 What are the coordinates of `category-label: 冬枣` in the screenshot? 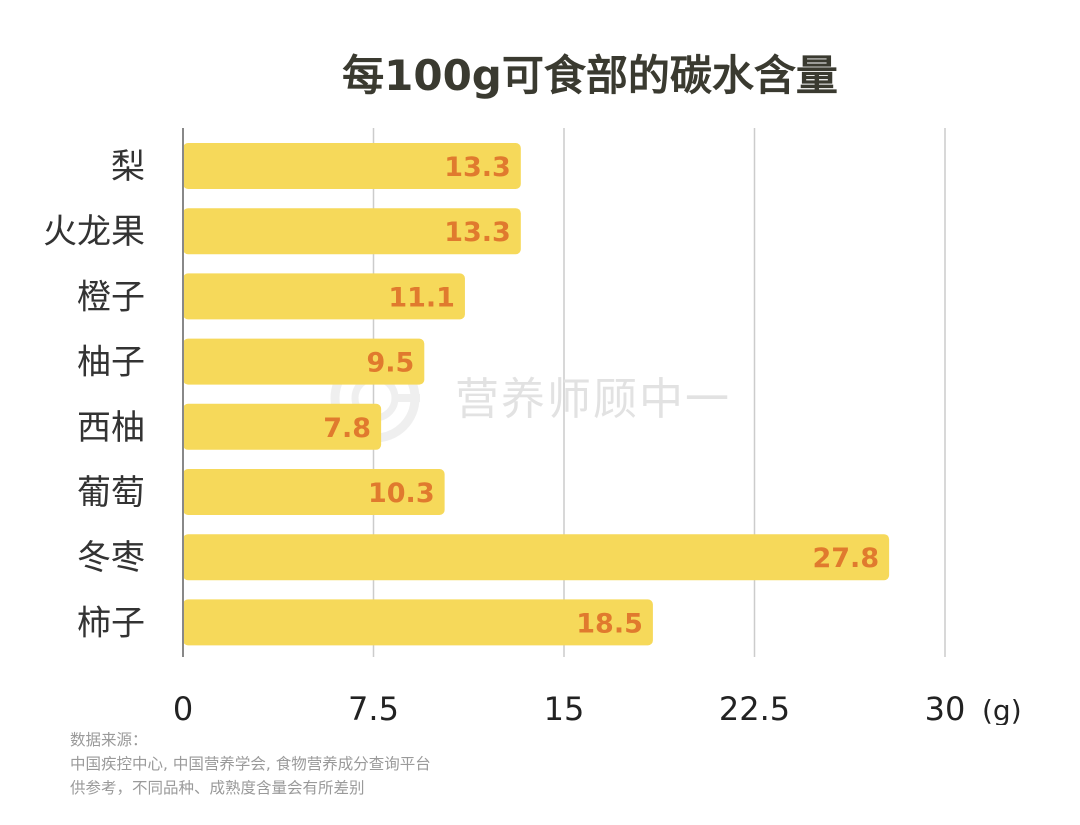 It's located at (111, 558).